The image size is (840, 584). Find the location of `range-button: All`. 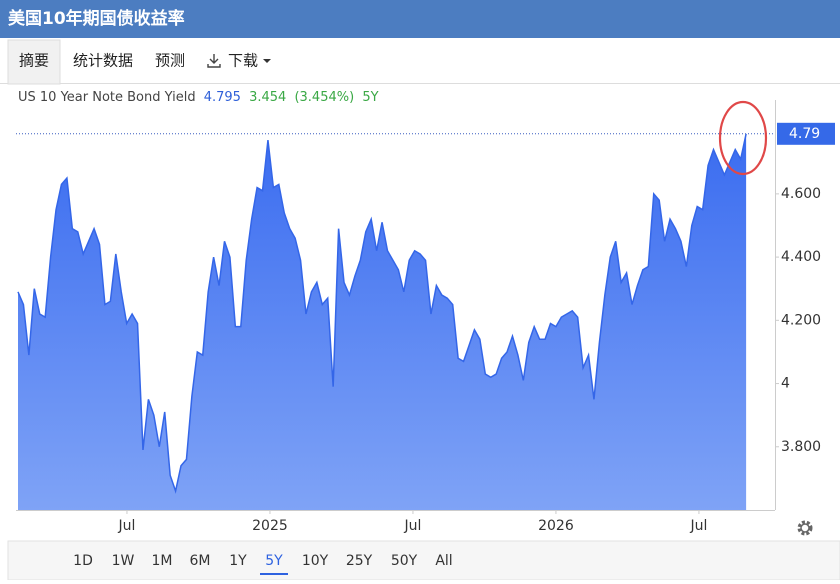

range-button: All is located at coordinates (443, 561).